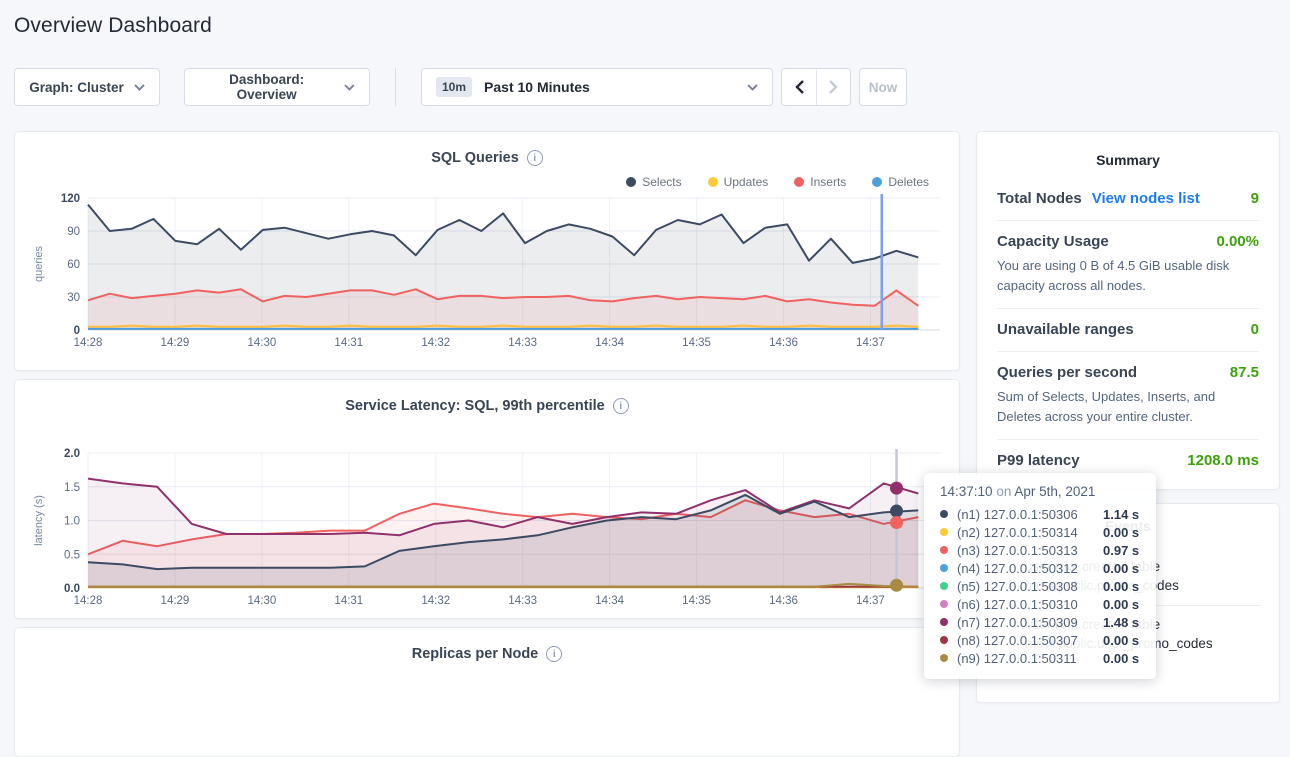  What do you see at coordinates (72, 488) in the screenshot?
I see `y-tick-label: 1.5` at bounding box center [72, 488].